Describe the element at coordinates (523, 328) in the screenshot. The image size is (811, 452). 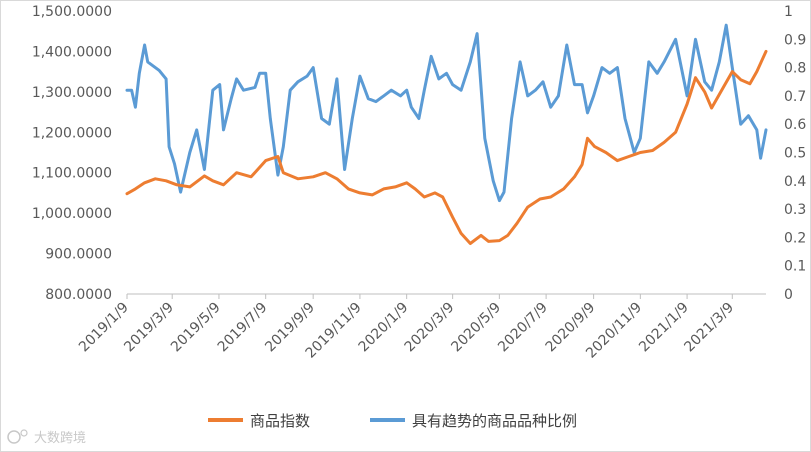
I see `x-tick-label: 2020/7/9` at that location.